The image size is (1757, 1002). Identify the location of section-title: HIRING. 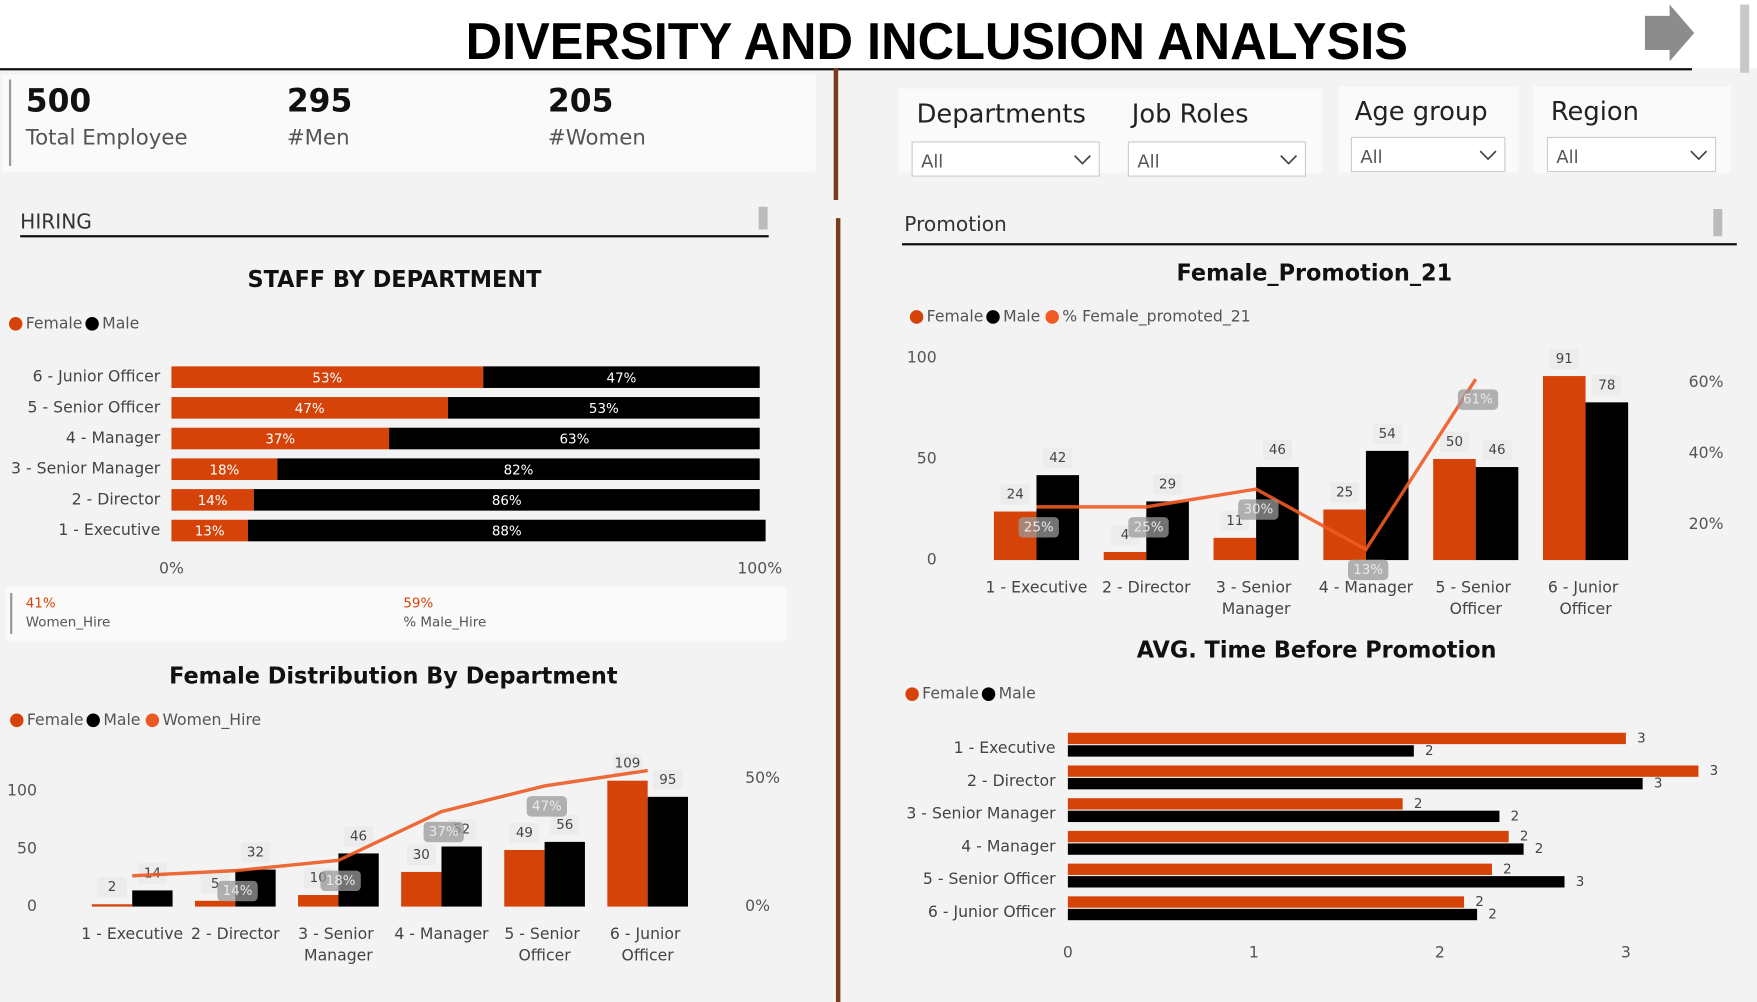
(56, 222).